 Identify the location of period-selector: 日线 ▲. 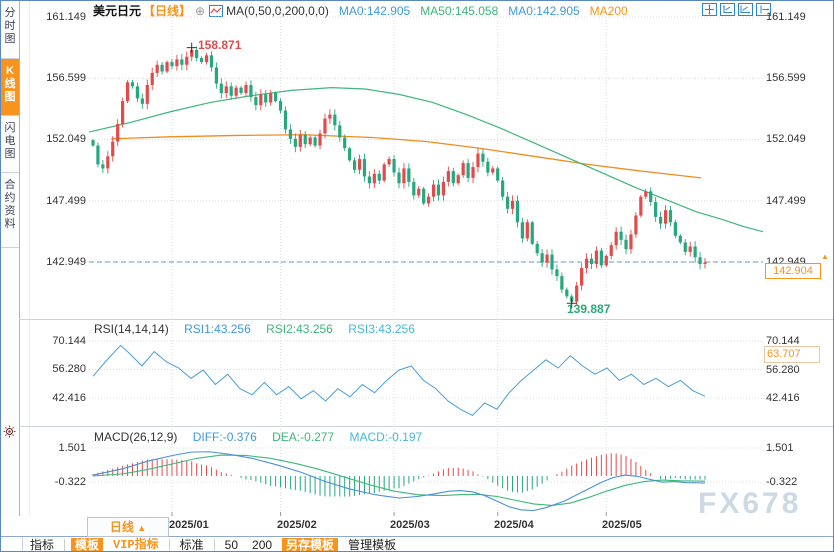
(128, 527).